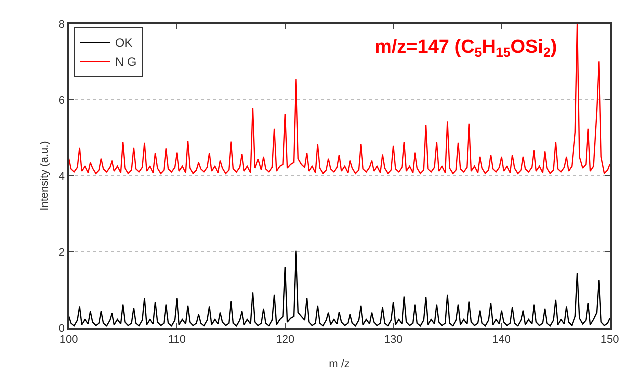 Image resolution: width=638 pixels, height=383 pixels. Describe the element at coordinates (466, 48) in the screenshot. I see `annotation: m/z=147 (C$_{5}$H$_{15}$OSi$_{2}$)` at that location.